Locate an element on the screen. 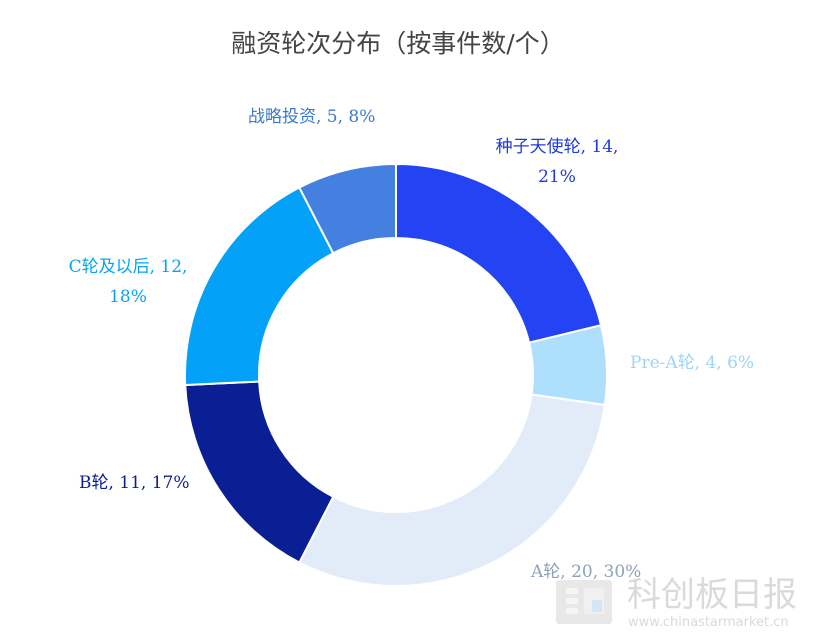 The image size is (817, 643). slice-label-5: 战略投资, 5, 8% is located at coordinates (311, 117).